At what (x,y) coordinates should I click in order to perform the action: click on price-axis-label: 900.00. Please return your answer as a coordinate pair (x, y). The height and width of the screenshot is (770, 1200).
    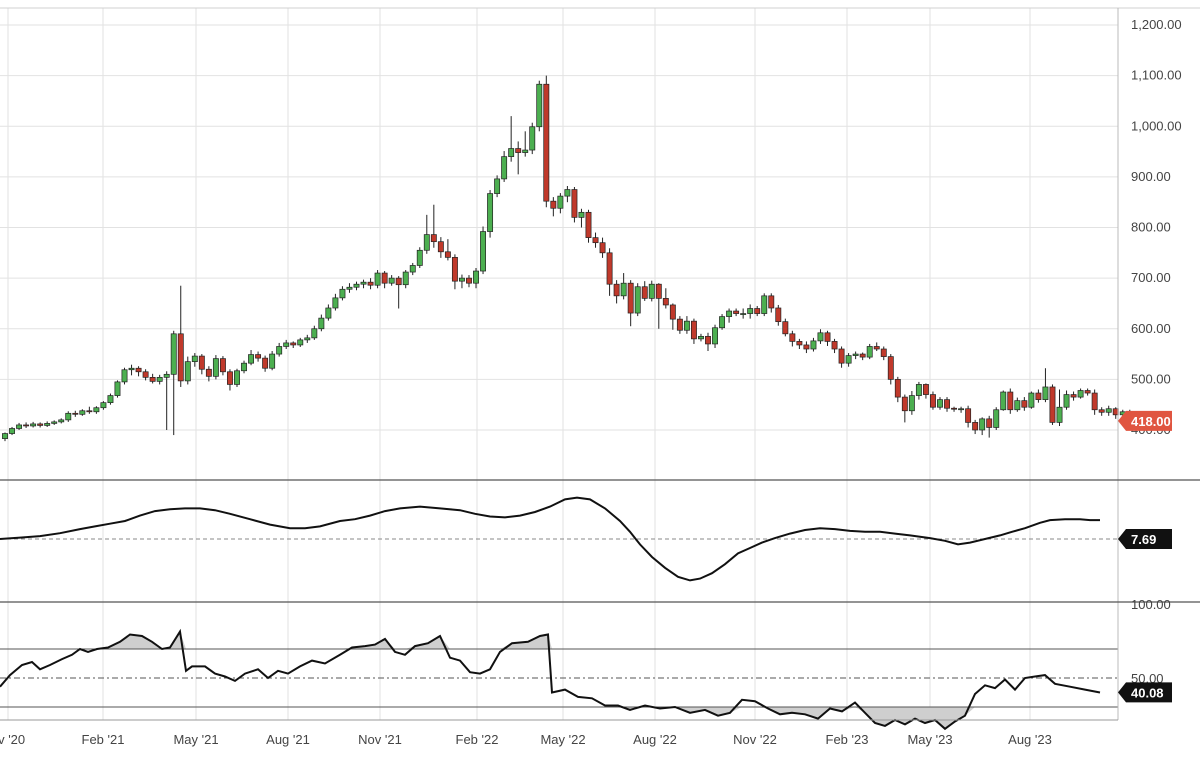
    Looking at the image, I should click on (1151, 176).